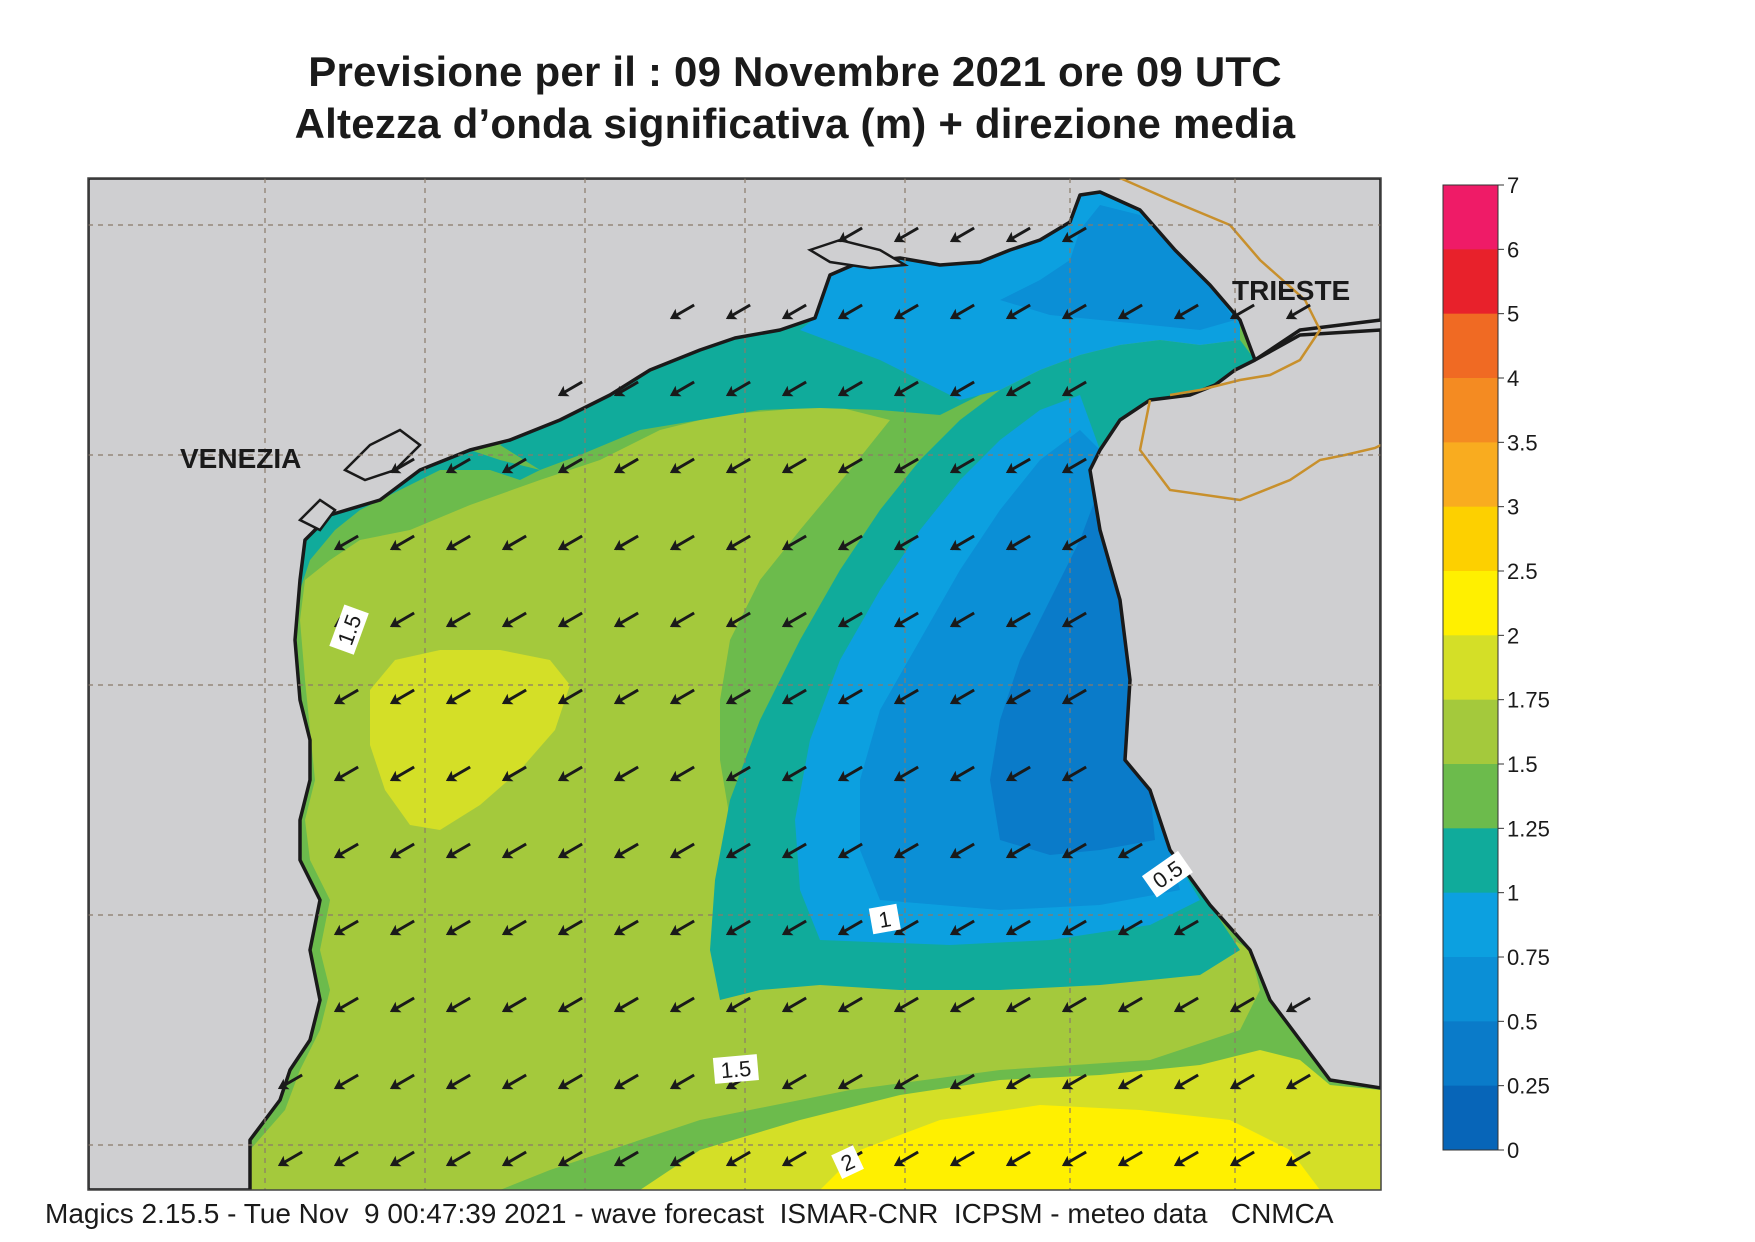  Describe the element at coordinates (1513, 1150) in the screenshot. I see `colorbar-tick-label: 0` at that location.